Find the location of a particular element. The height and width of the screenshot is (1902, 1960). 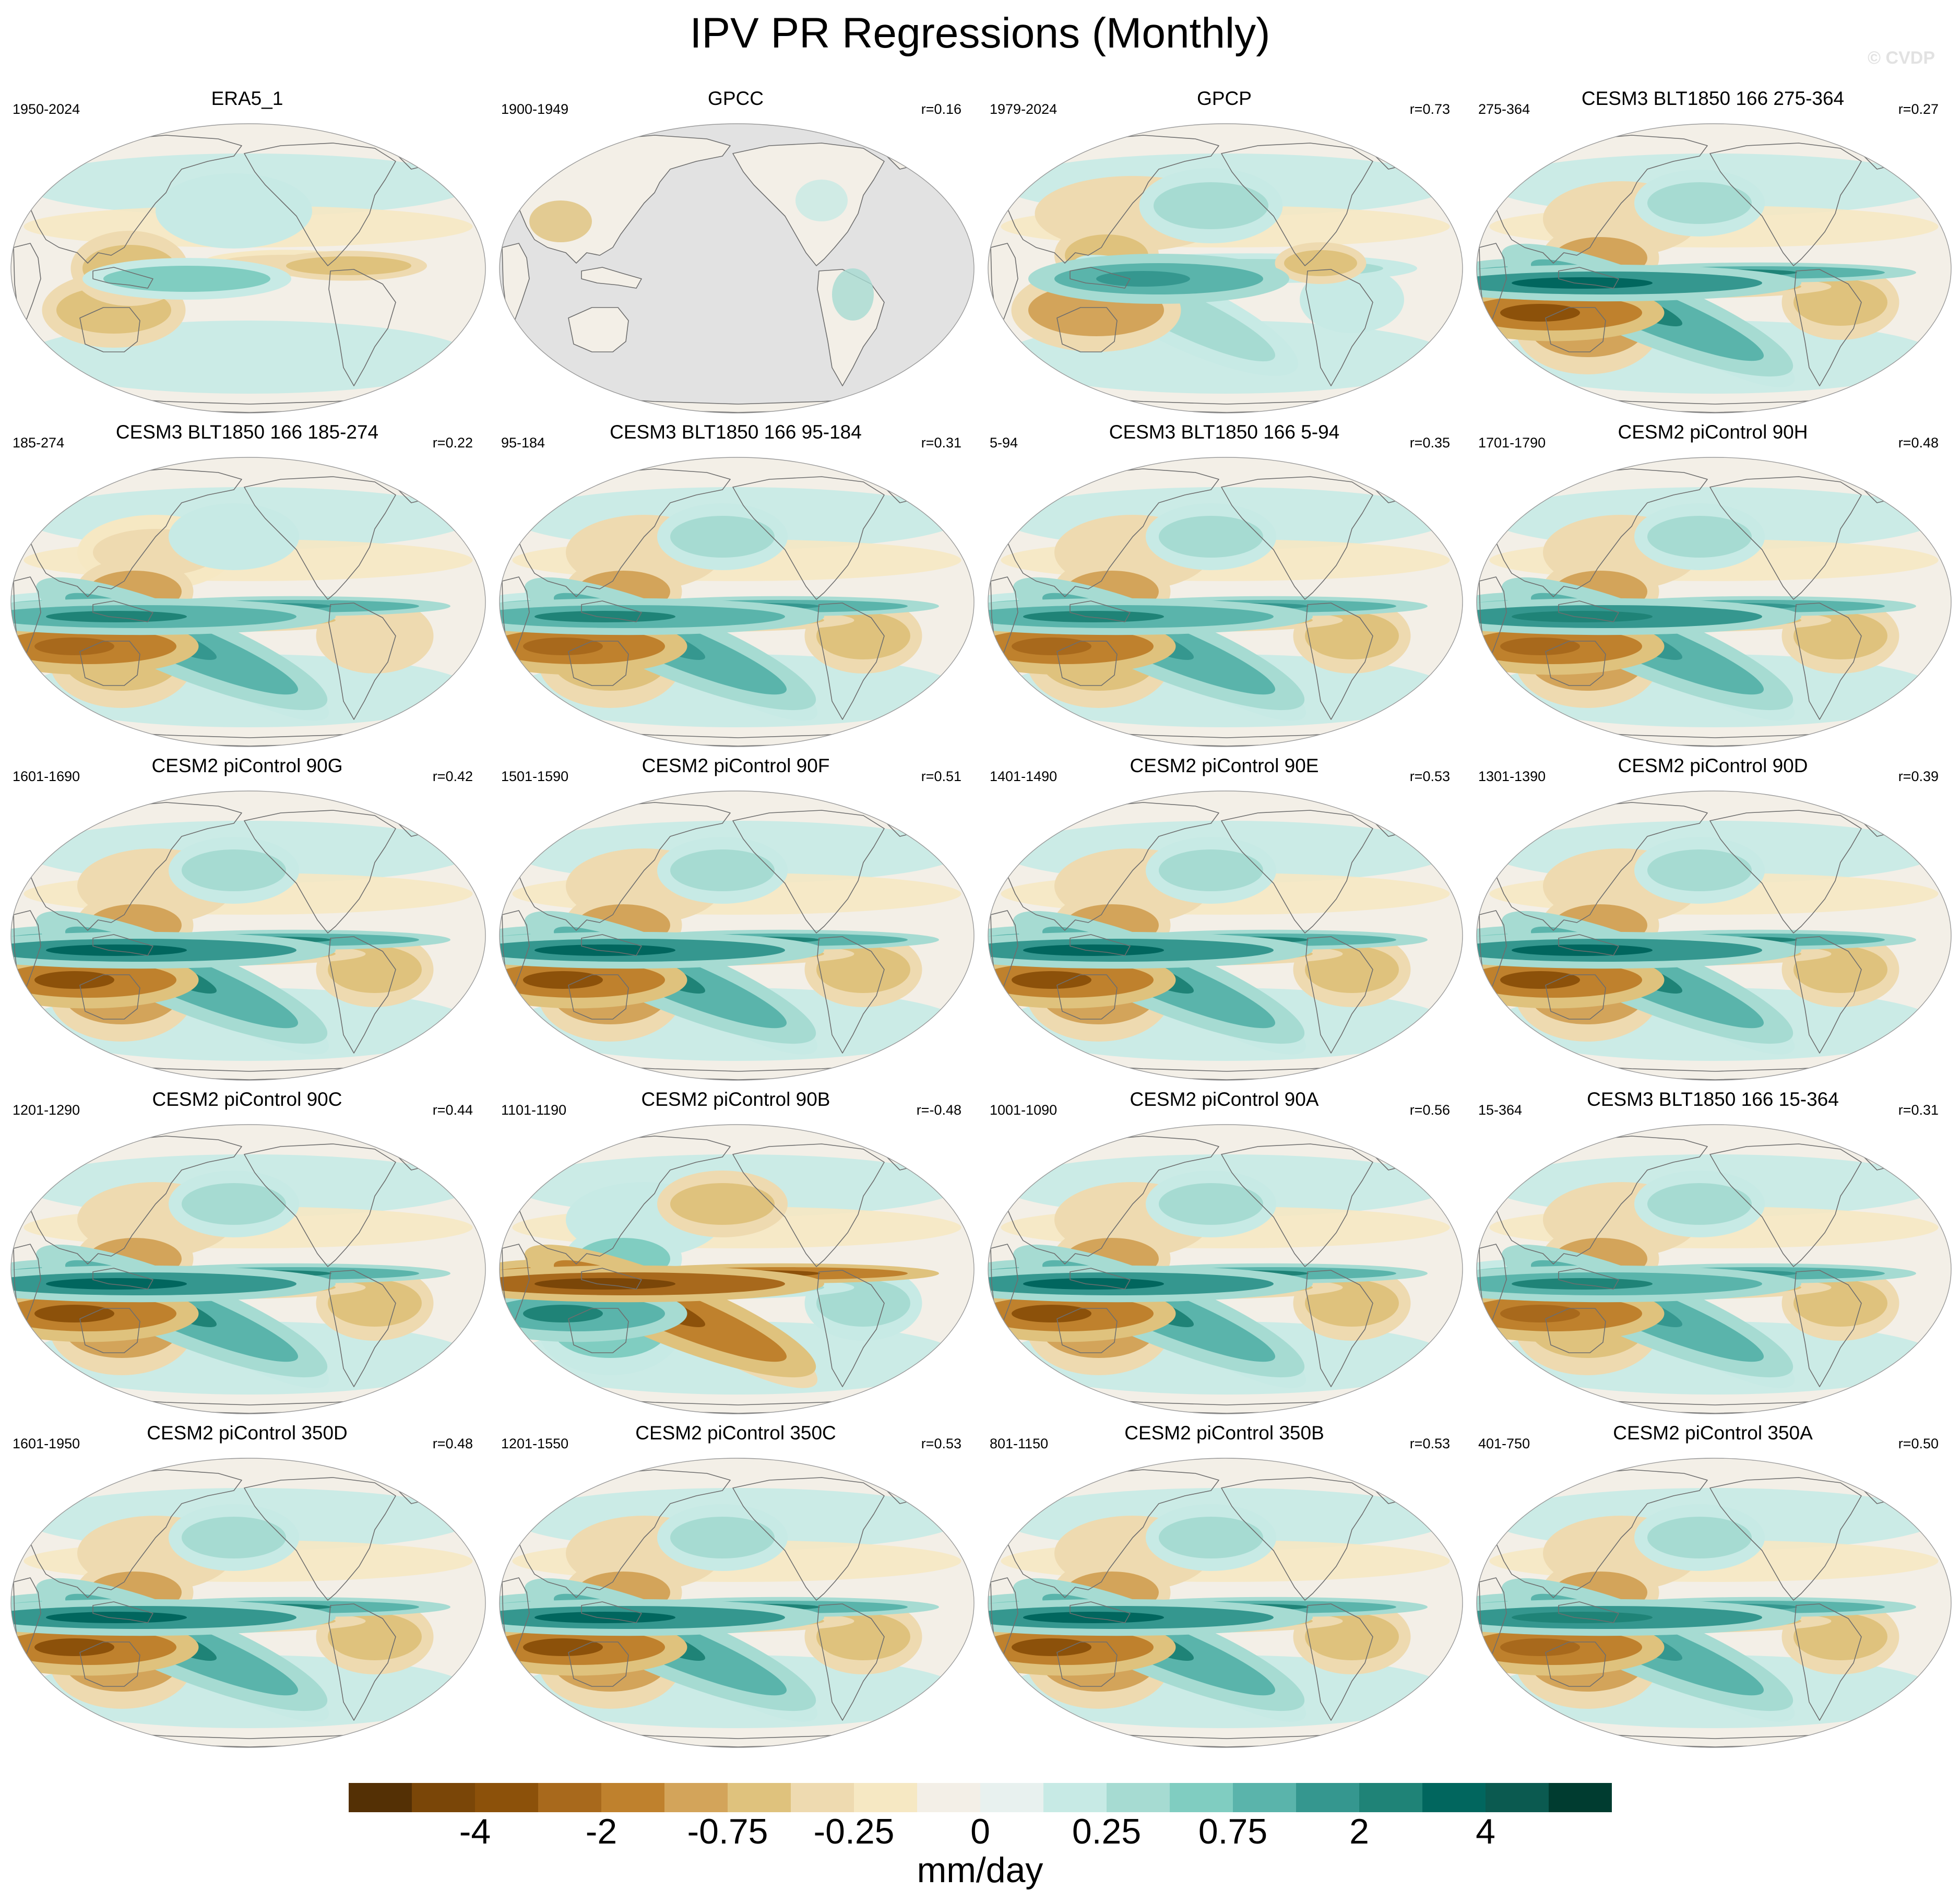

panel-period: 1900-1949 is located at coordinates (535, 109).